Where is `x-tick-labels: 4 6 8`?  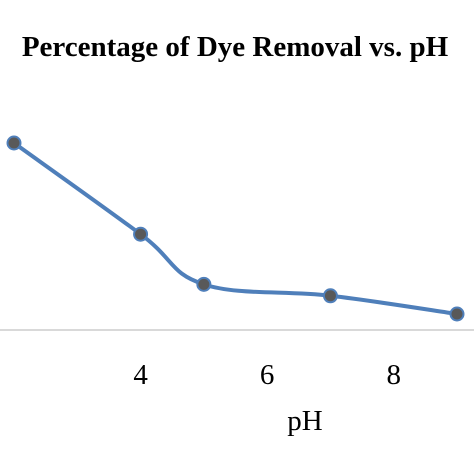
x-tick-labels: 4 6 8 is located at coordinates (267, 375).